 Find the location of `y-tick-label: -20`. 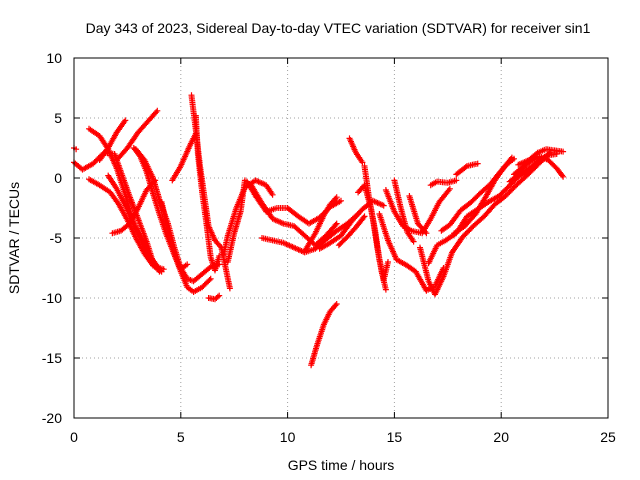

y-tick-label: -20 is located at coordinates (52, 418).